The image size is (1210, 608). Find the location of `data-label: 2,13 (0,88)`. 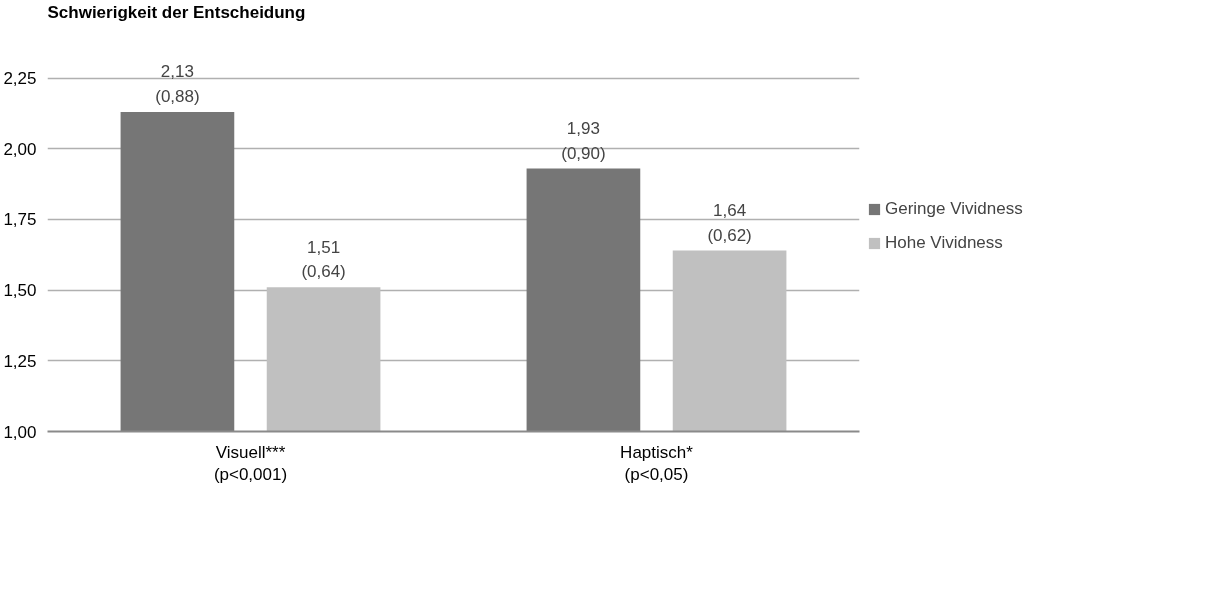

data-label: 2,13 (0,88) is located at coordinates (177, 84).